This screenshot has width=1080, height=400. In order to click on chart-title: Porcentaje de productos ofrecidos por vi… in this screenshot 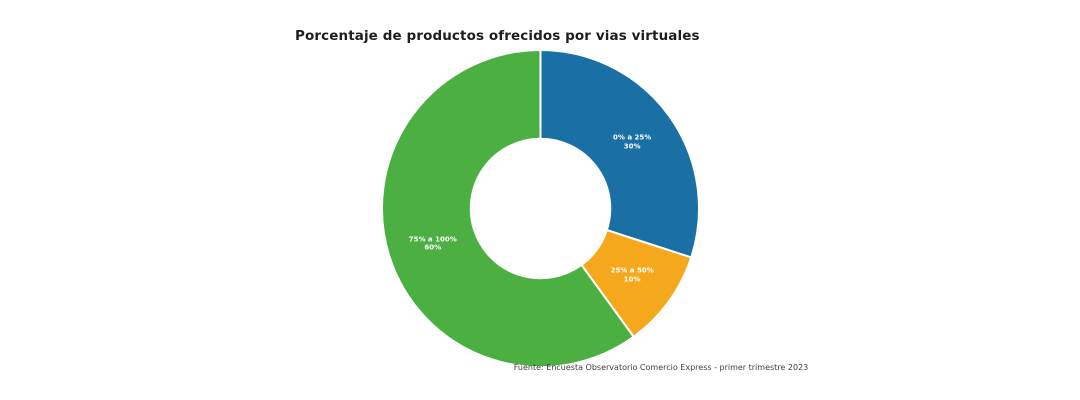, I will do `click(497, 36)`.